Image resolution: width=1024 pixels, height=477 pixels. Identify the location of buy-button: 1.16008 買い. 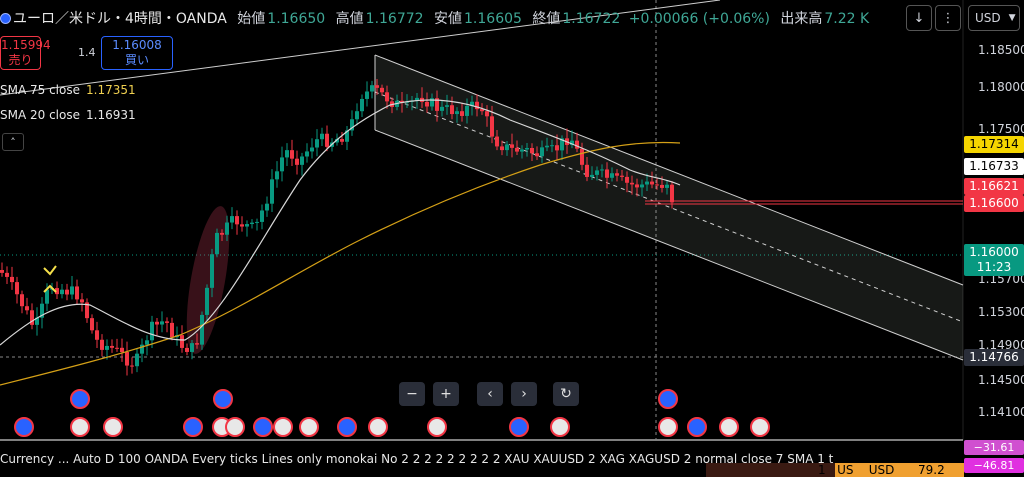
(137, 53).